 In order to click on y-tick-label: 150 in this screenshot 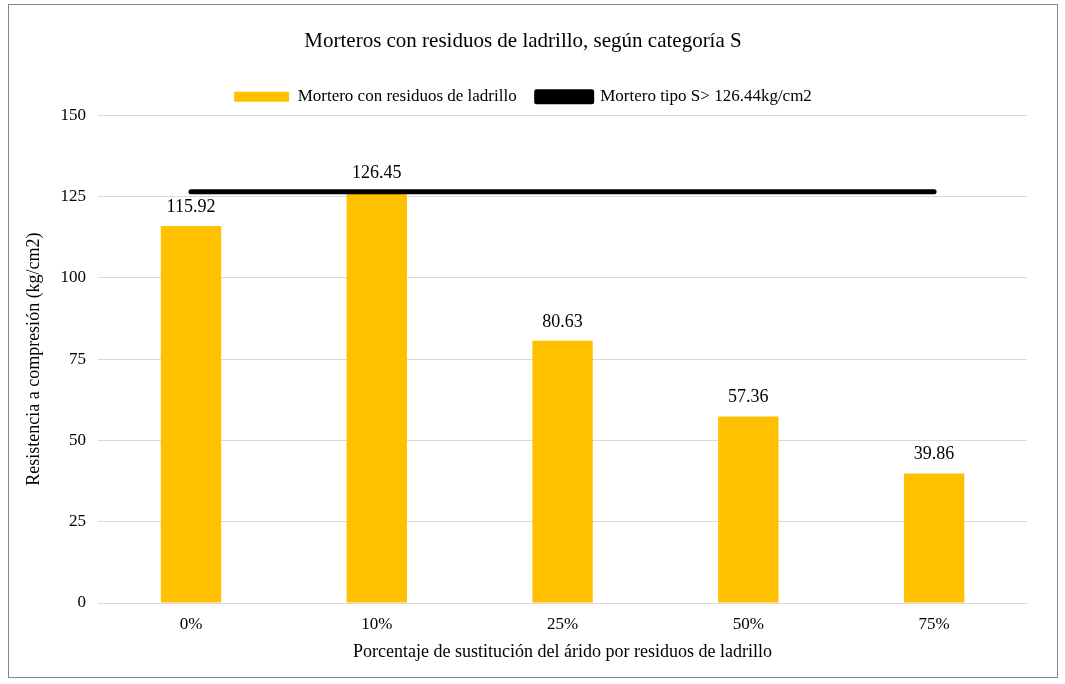, I will do `click(73, 114)`.